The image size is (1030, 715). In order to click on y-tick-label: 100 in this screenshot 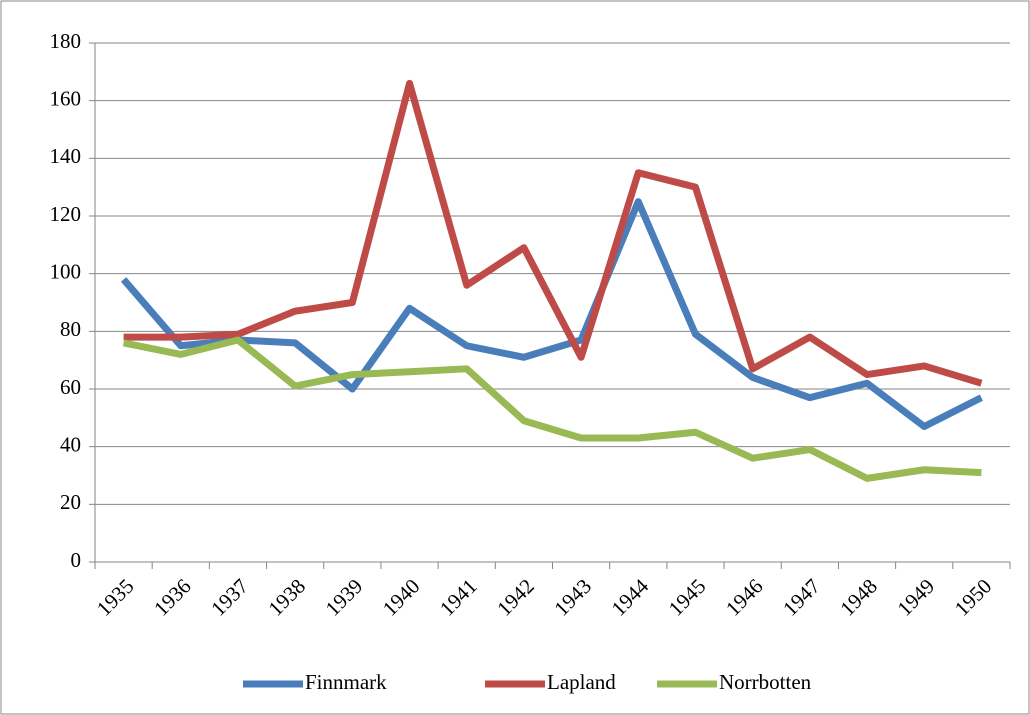, I will do `click(66, 271)`.